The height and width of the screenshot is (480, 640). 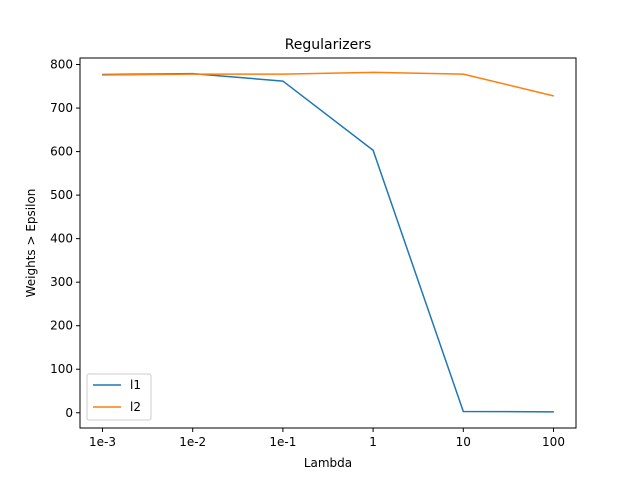 What do you see at coordinates (328, 45) in the screenshot?
I see `chart-title: Regularizers` at bounding box center [328, 45].